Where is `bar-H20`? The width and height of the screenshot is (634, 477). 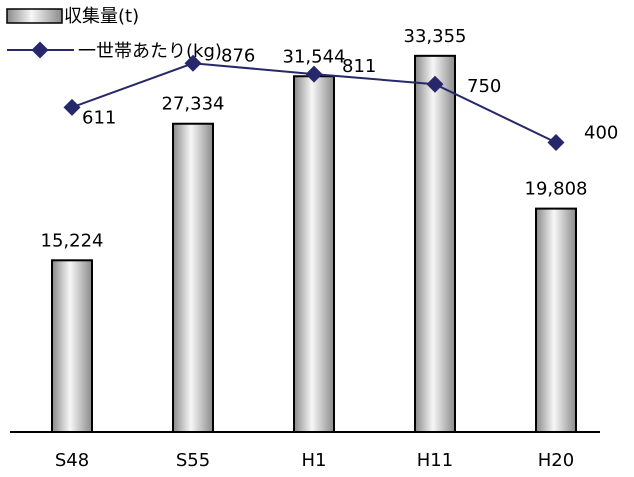 bar-H20 is located at coordinates (556, 320).